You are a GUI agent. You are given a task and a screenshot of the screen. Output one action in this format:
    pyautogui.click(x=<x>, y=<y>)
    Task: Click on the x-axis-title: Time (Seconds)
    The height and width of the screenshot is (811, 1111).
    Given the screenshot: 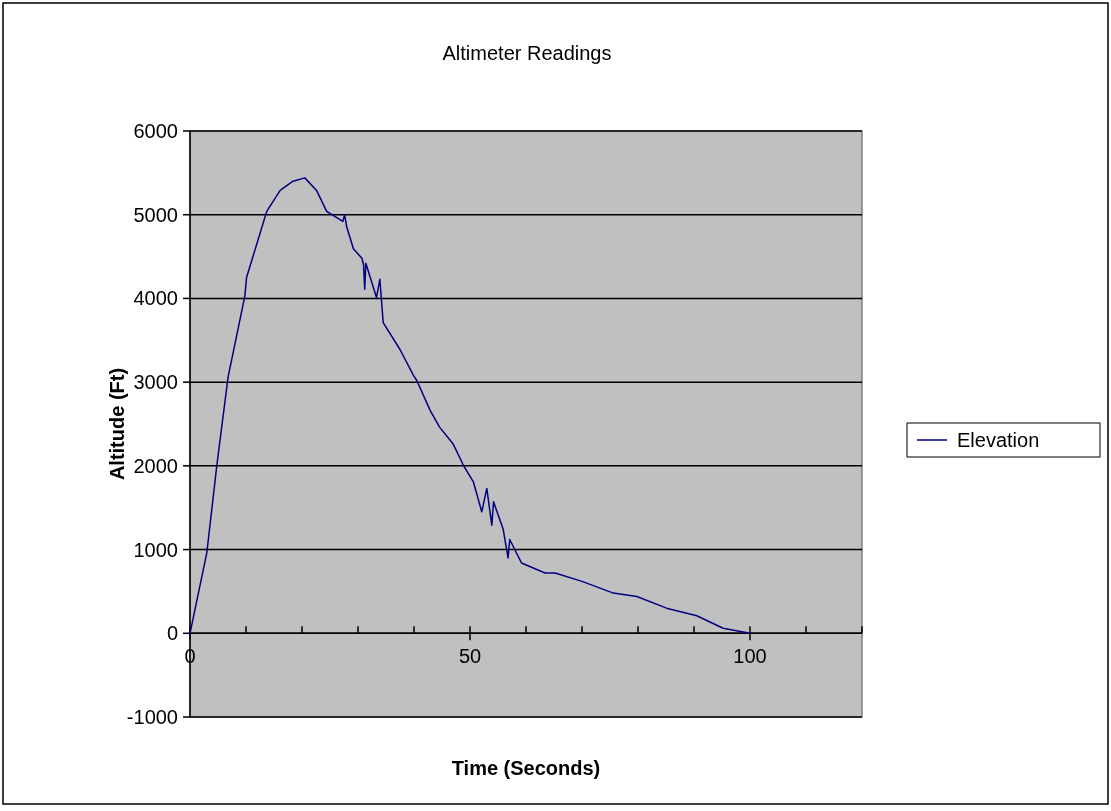 What is the action you would take?
    pyautogui.click(x=526, y=768)
    